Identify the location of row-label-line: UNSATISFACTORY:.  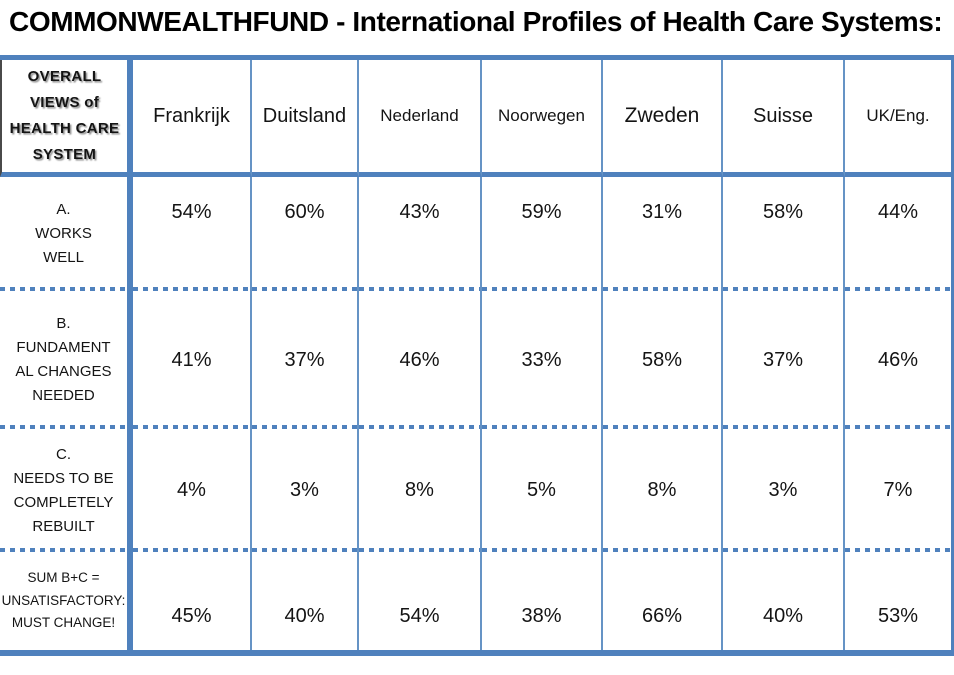
(63, 600).